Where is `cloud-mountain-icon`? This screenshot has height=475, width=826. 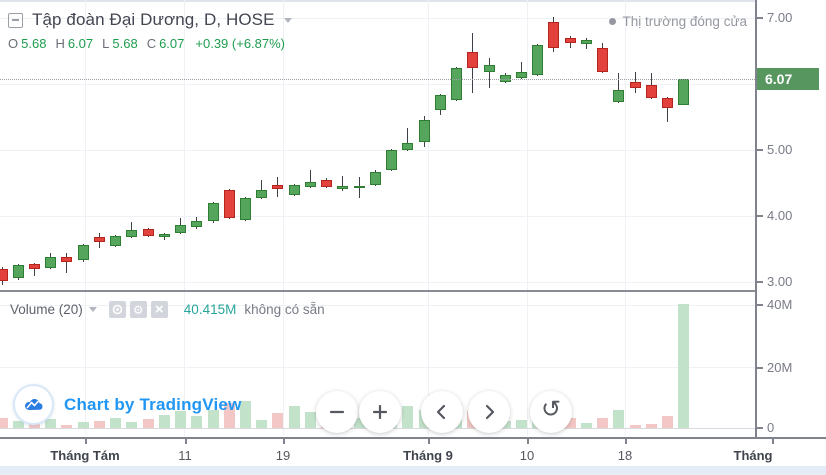
cloud-mountain-icon is located at coordinates (33, 404).